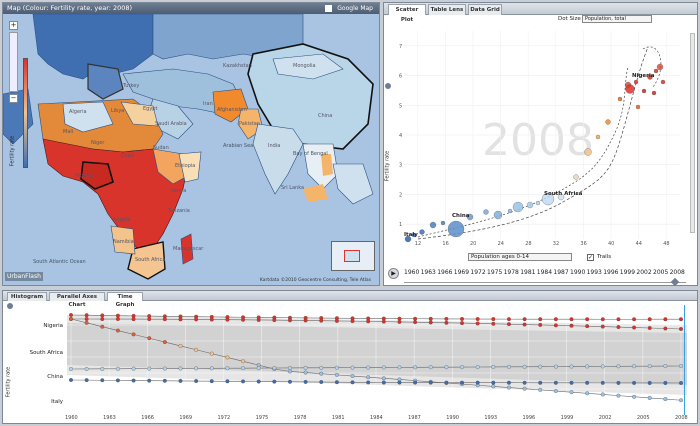 Image resolution: width=700 pixels, height=426 pixels. Describe the element at coordinates (485, 9) in the screenshot. I see `tab-data-grid: Data Grid` at that location.